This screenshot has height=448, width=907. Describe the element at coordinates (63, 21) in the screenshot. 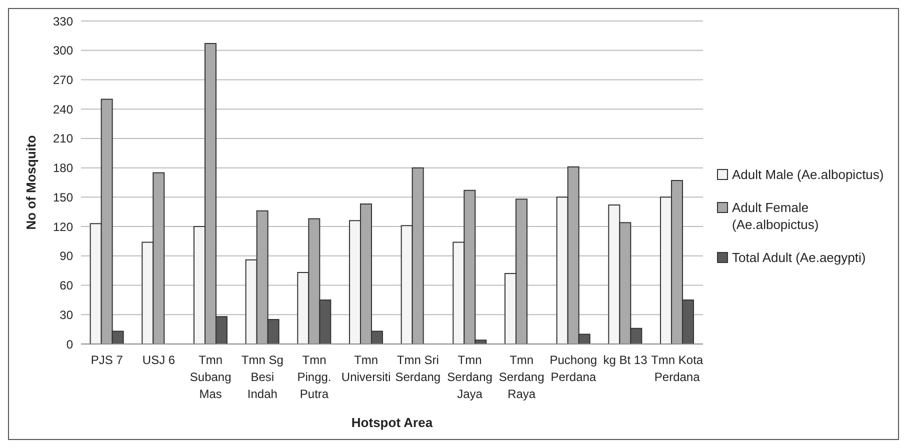

I see `y-tick-label: 330` at that location.